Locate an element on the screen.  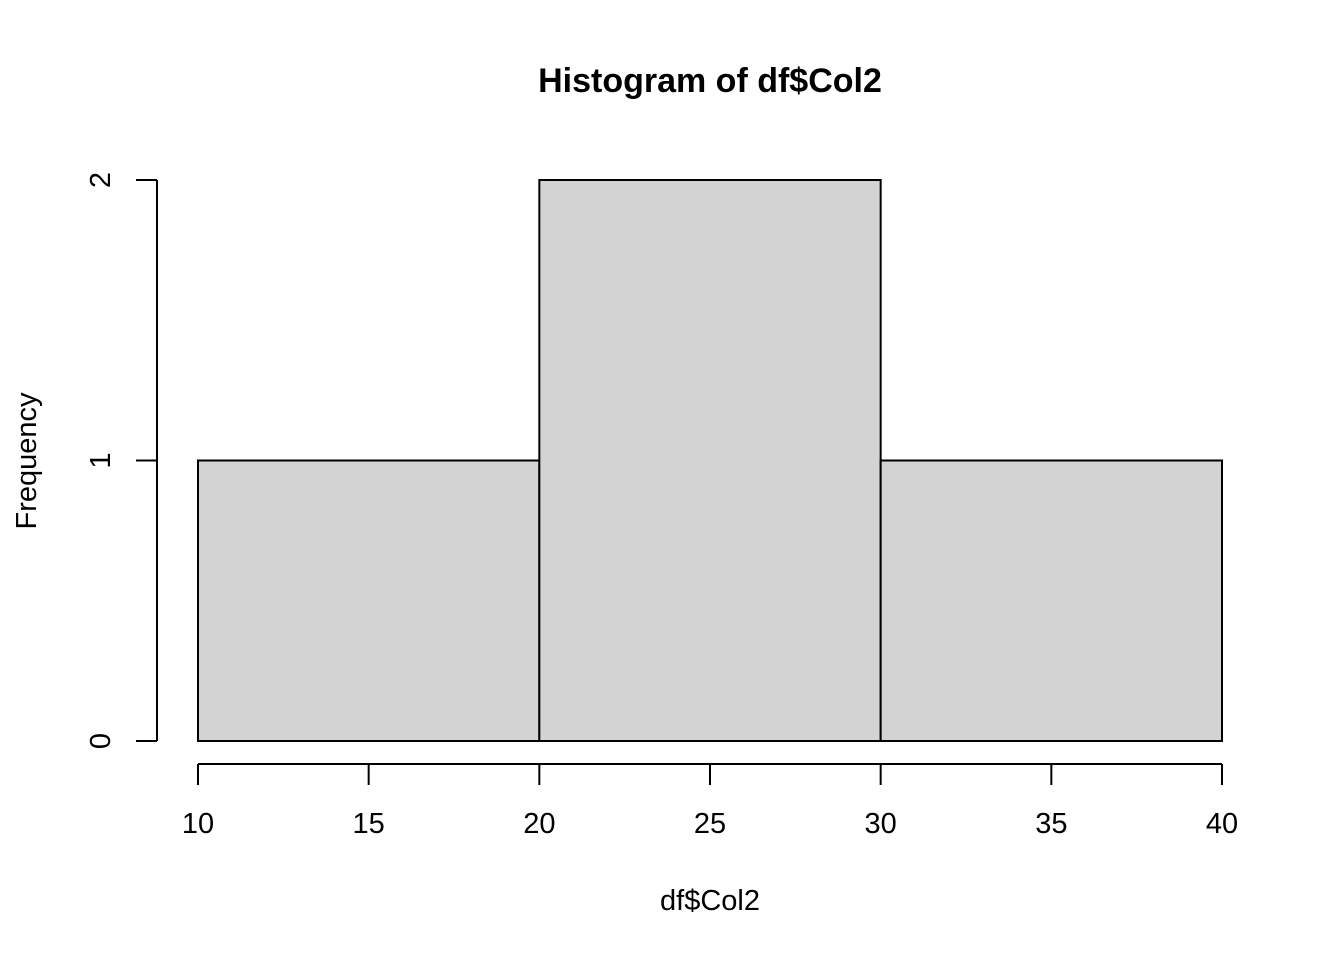
y-axis-label: Frequency is located at coordinates (27, 461).